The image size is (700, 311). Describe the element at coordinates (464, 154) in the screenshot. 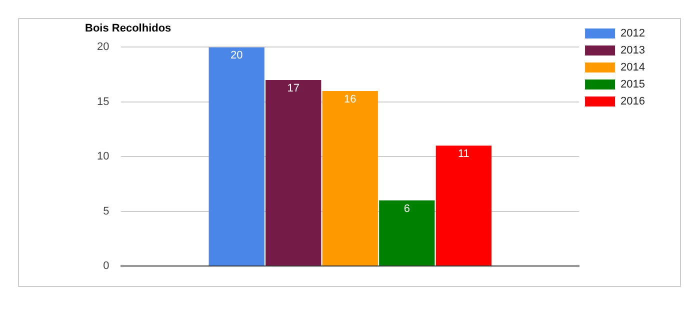

I see `data-label: 11` at that location.